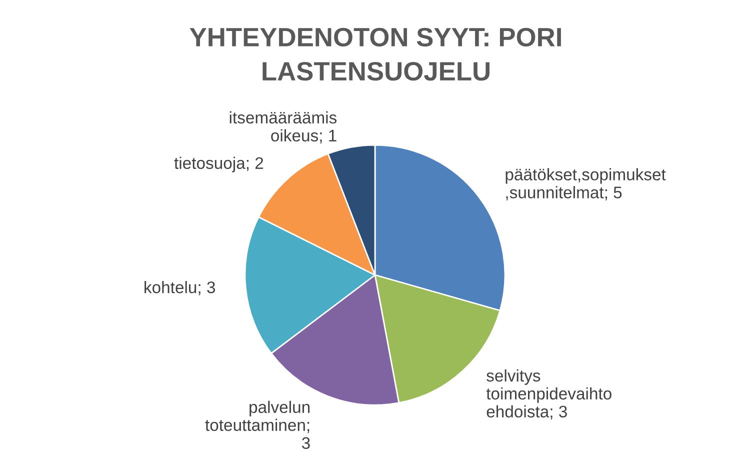  I want to click on slice-label: selvitys toimenpidevaihto ehdoista; 3, so click(549, 394).